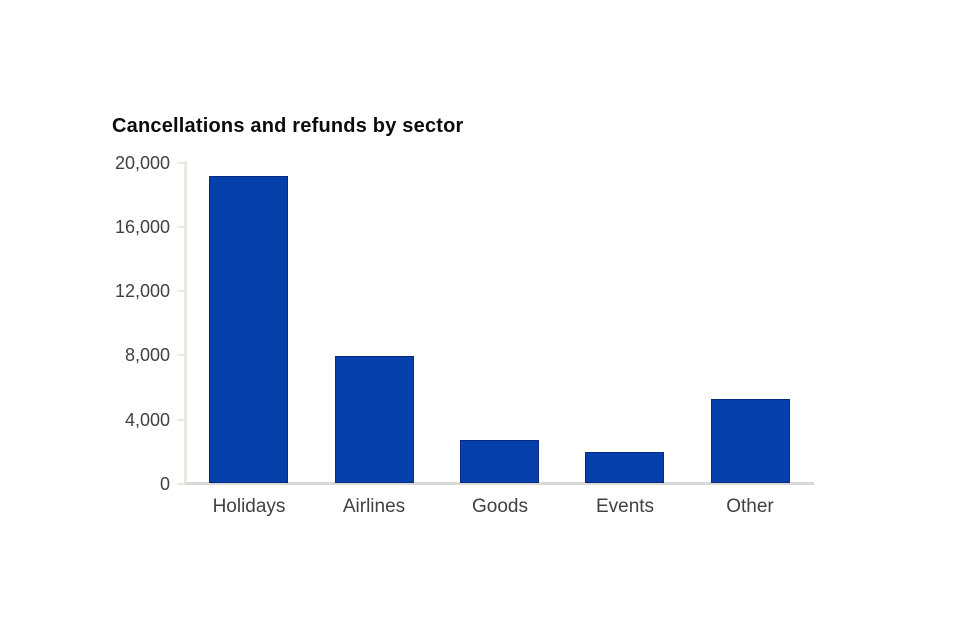 The image size is (960, 640). Describe the element at coordinates (147, 355) in the screenshot. I see `y-axis-tick-label: 8,000` at that location.